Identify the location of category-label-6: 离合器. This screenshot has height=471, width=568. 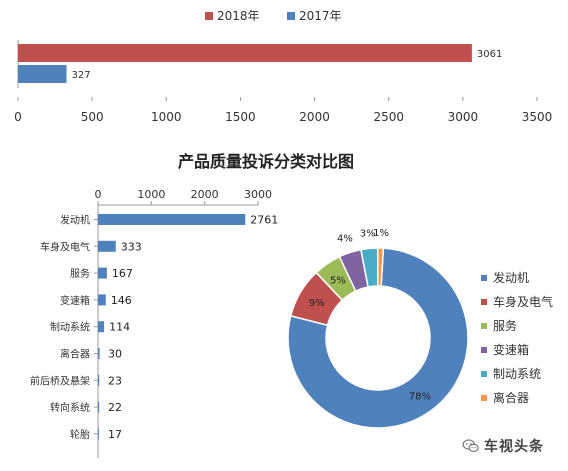
(75, 354).